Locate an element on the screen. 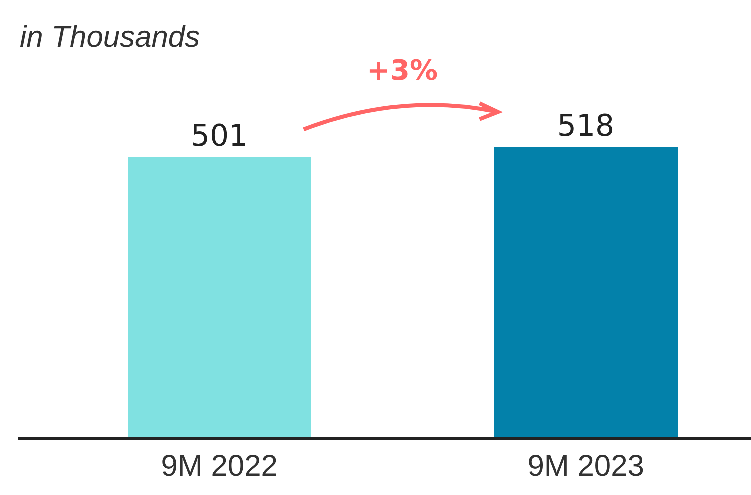  text: +3% is located at coordinates (402, 70).